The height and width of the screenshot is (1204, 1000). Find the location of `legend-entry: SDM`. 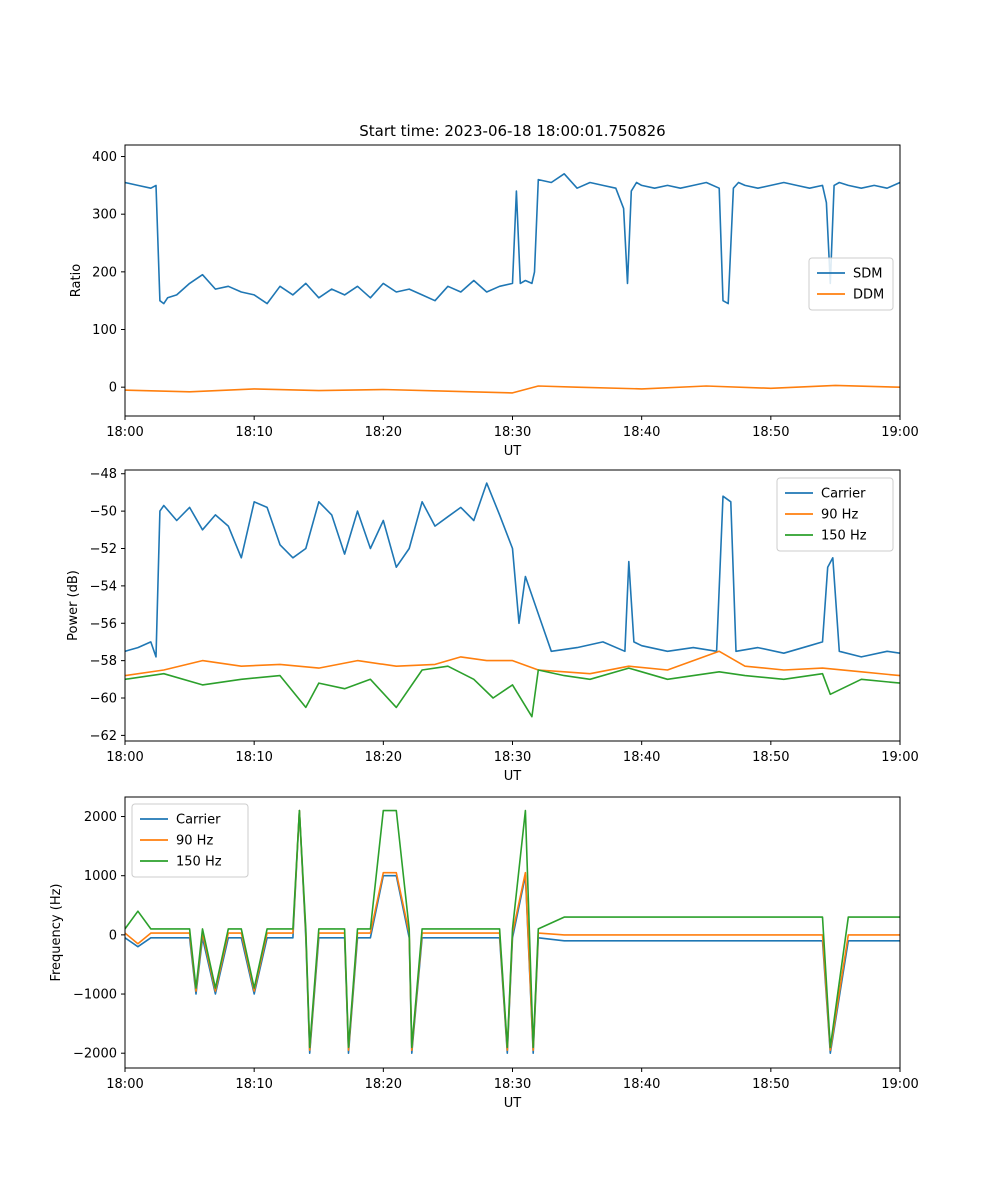

legend-entry: SDM is located at coordinates (867, 274).